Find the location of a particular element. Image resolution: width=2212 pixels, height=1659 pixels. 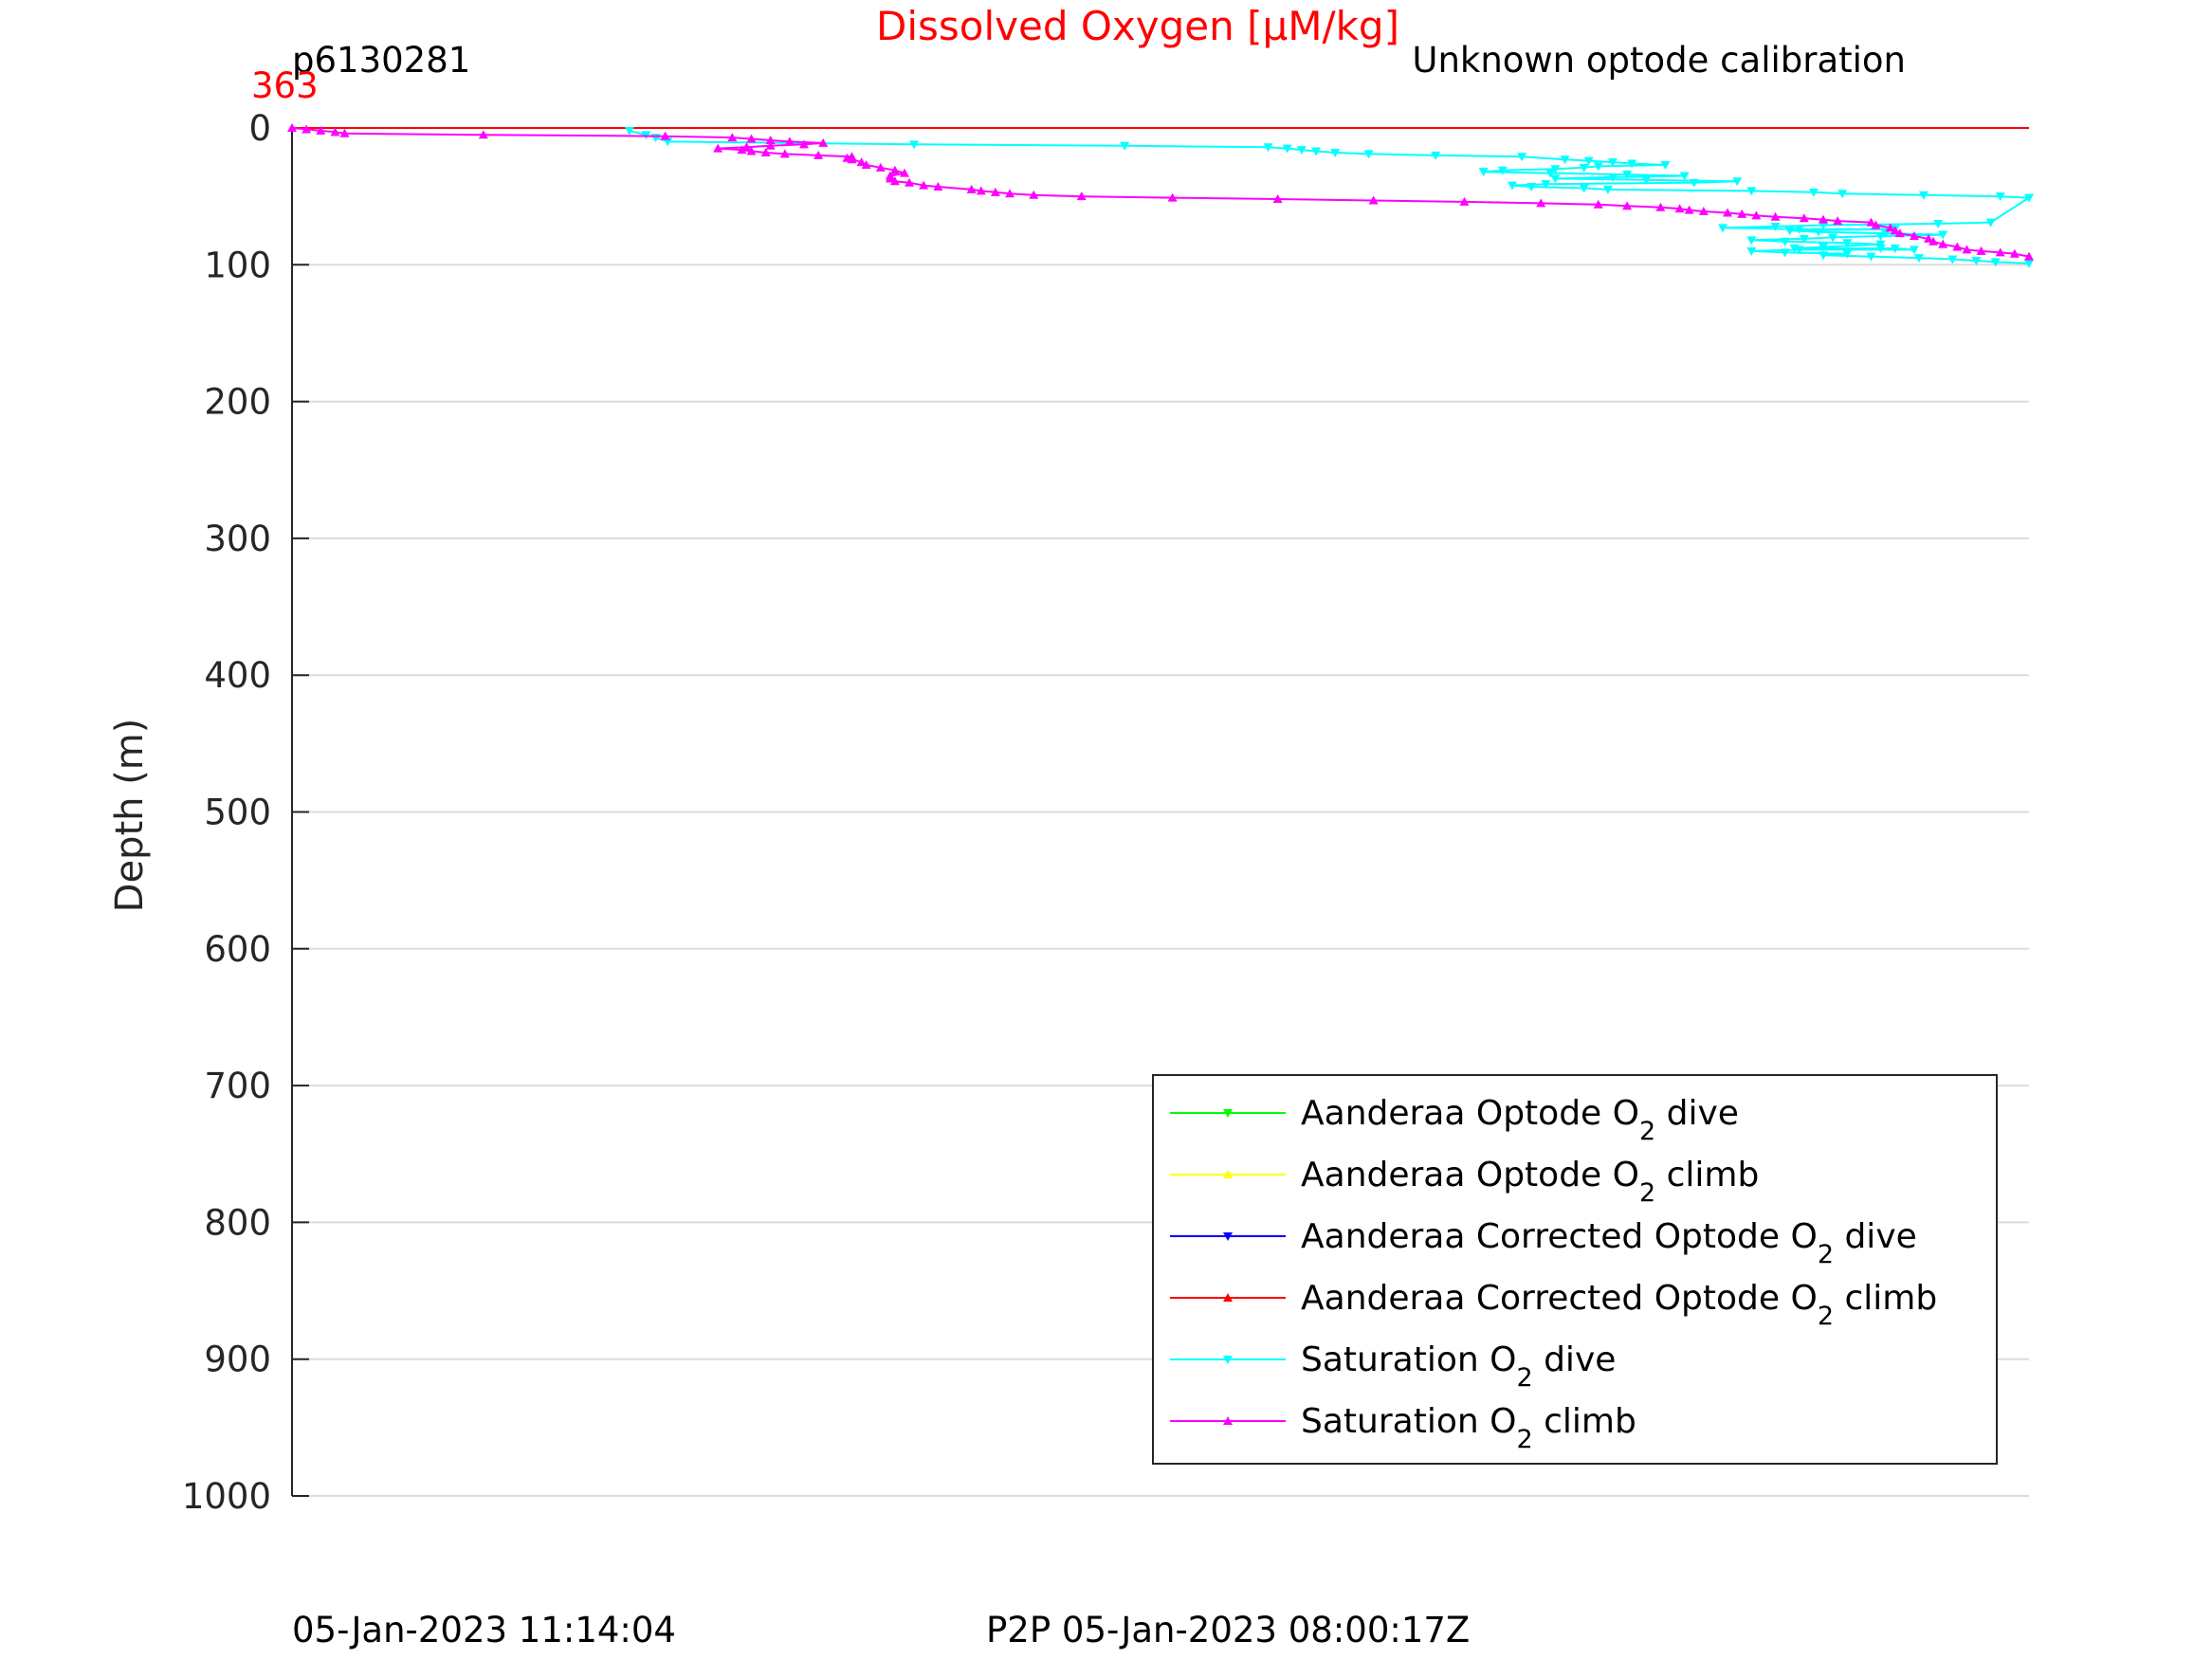

y-tick-label: 400 is located at coordinates (237, 675).